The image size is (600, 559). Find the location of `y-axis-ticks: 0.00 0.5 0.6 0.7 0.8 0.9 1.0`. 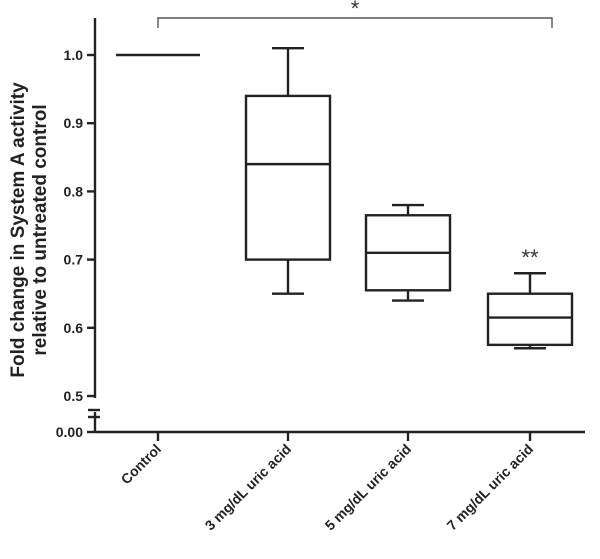

y-axis-ticks: 0.00 0.5 0.6 0.7 0.8 0.9 1.0 is located at coordinates (75, 243).